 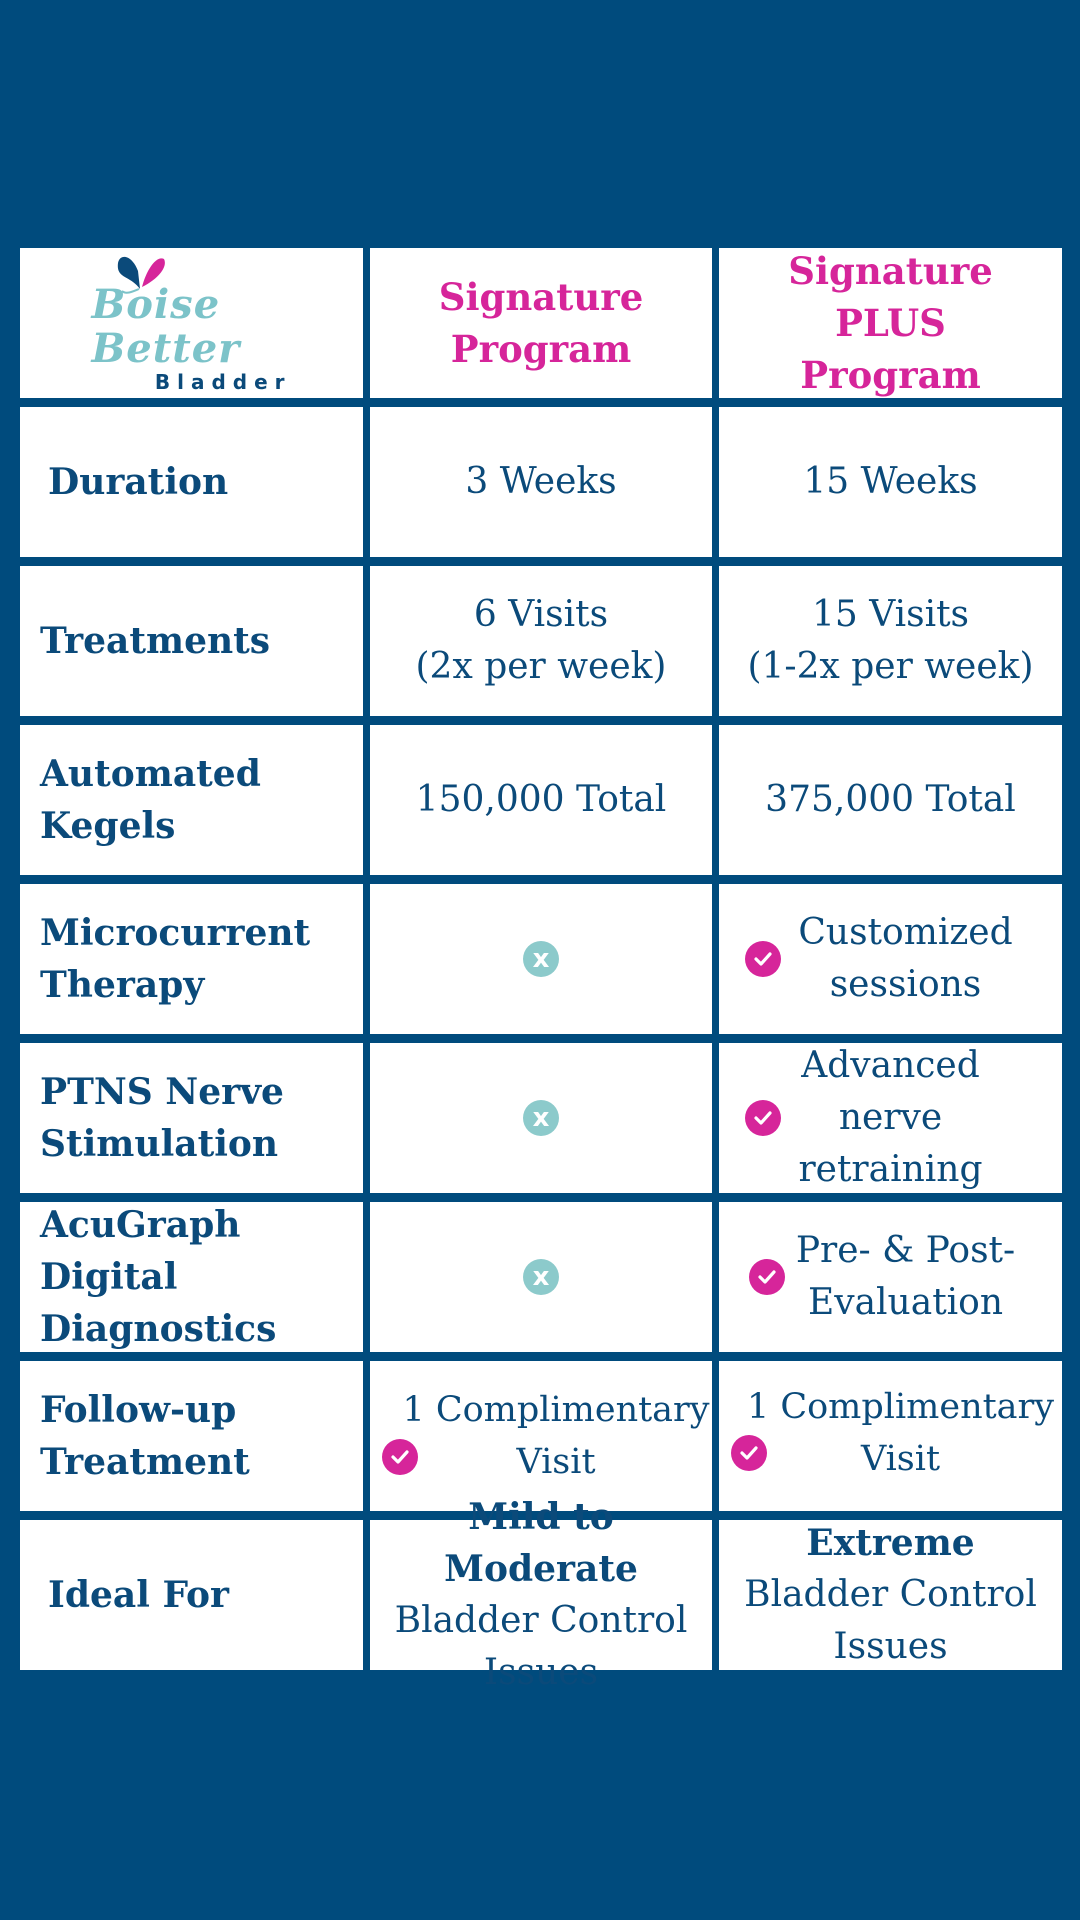 I want to click on table-row: Microcurrent Therapy x Customized sessions, so click(x=542, y=959).